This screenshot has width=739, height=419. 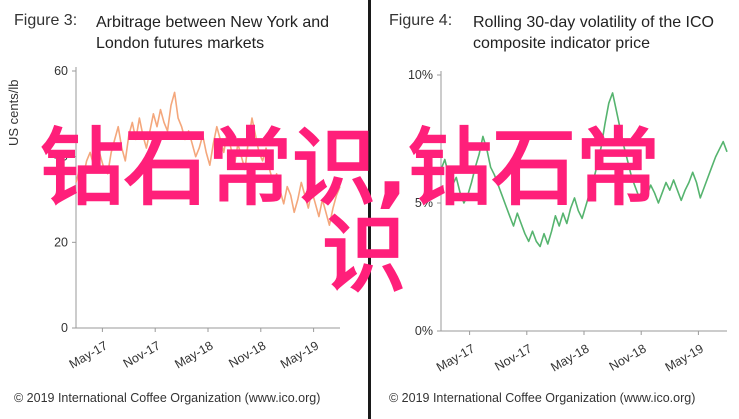 What do you see at coordinates (369, 209) in the screenshot?
I see `panel-divider` at bounding box center [369, 209].